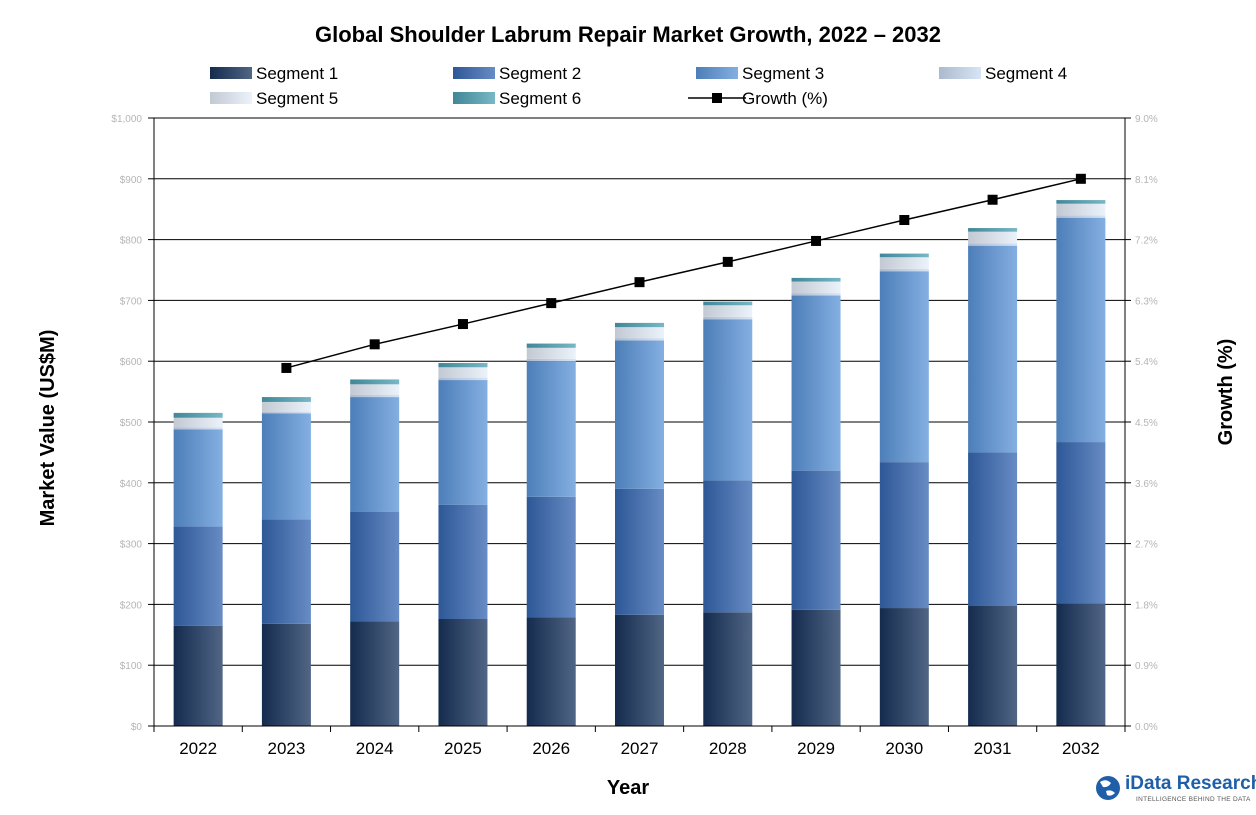 The image size is (1256, 815). What do you see at coordinates (904, 748) in the screenshot?
I see `x-tick-label: 2030` at bounding box center [904, 748].